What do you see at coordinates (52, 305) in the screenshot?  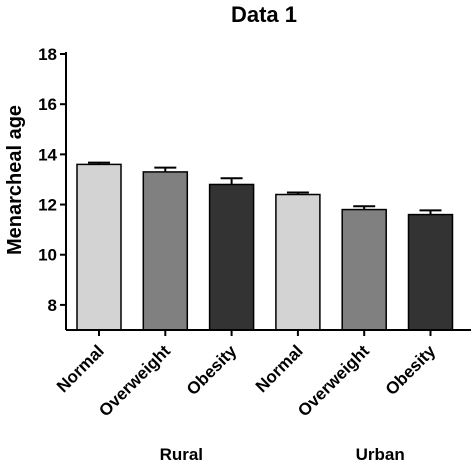 I see `y-tick-label: 8` at bounding box center [52, 305].